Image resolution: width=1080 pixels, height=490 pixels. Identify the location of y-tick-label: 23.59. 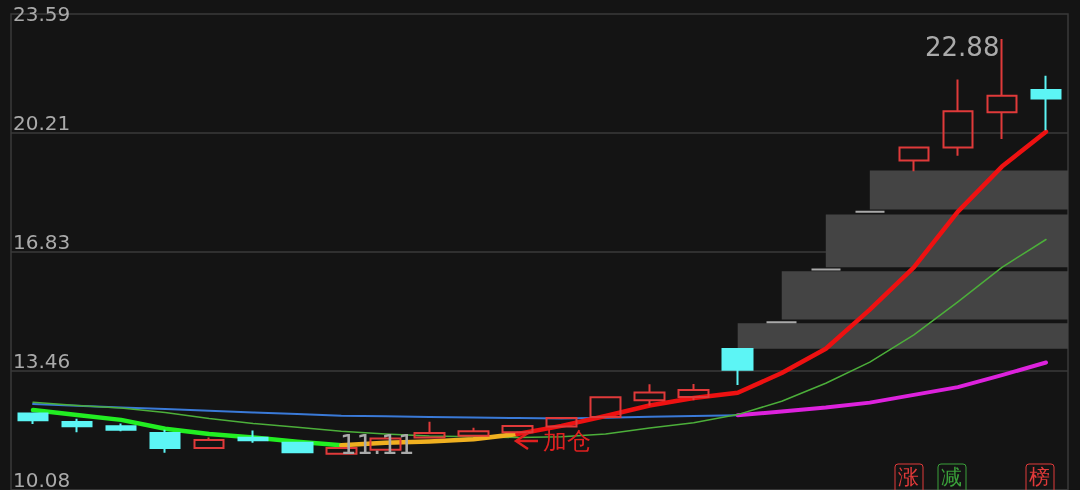
(42, 14).